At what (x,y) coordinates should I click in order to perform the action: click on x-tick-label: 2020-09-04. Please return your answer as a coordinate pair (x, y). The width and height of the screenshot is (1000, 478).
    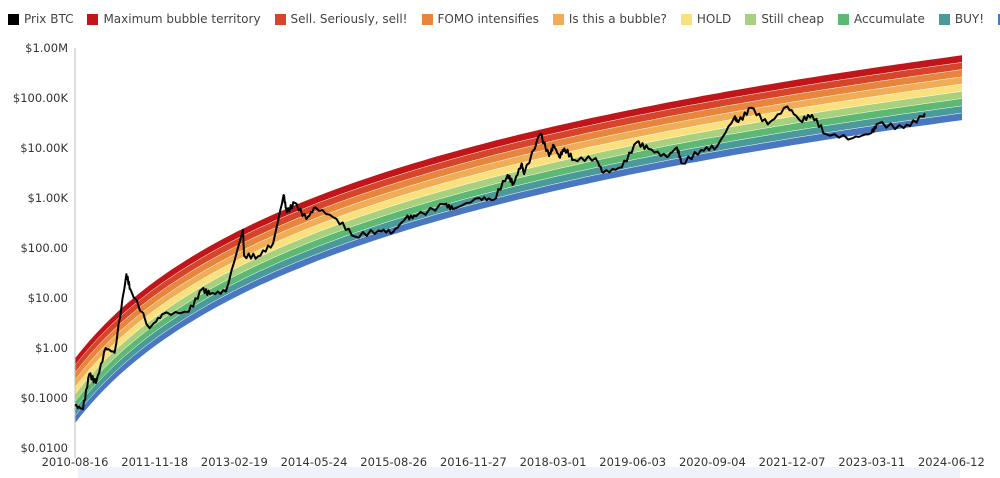
    Looking at the image, I should click on (712, 462).